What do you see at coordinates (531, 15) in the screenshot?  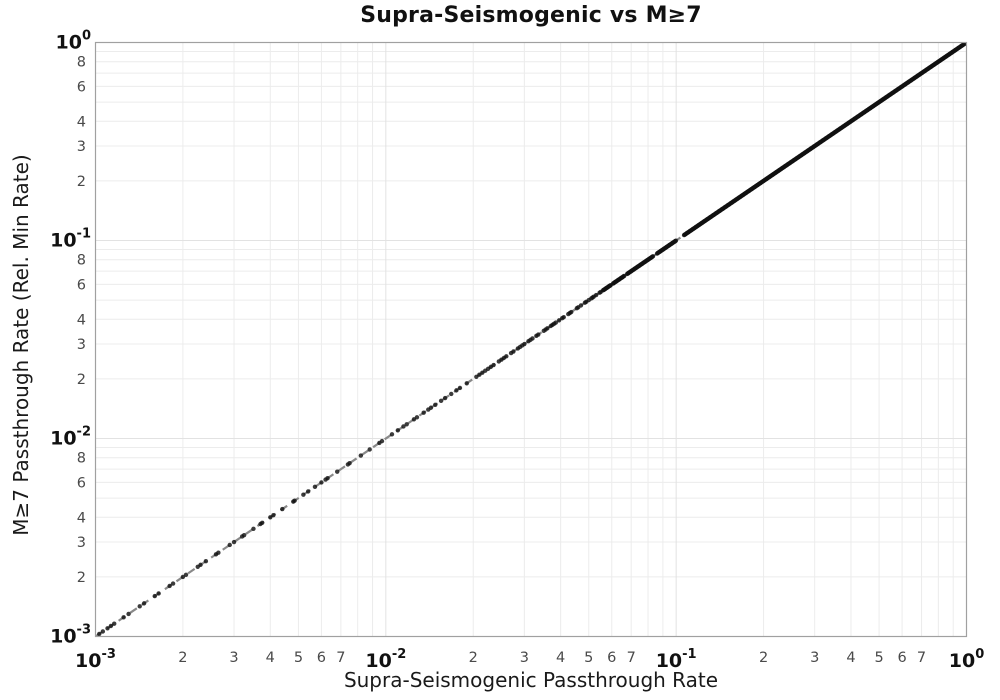 I see `chart-title: Supra-Seismogenic vs M≥7` at bounding box center [531, 15].